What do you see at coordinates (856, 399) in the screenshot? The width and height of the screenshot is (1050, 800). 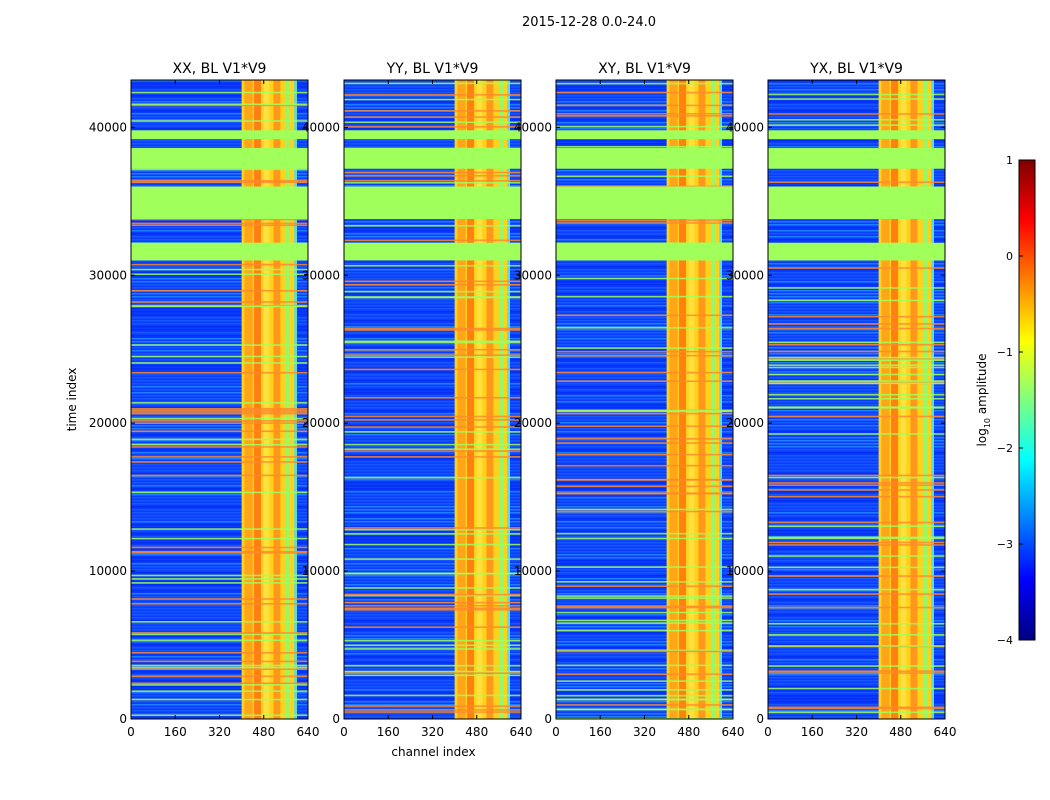 I see `heatmap-image` at bounding box center [856, 399].